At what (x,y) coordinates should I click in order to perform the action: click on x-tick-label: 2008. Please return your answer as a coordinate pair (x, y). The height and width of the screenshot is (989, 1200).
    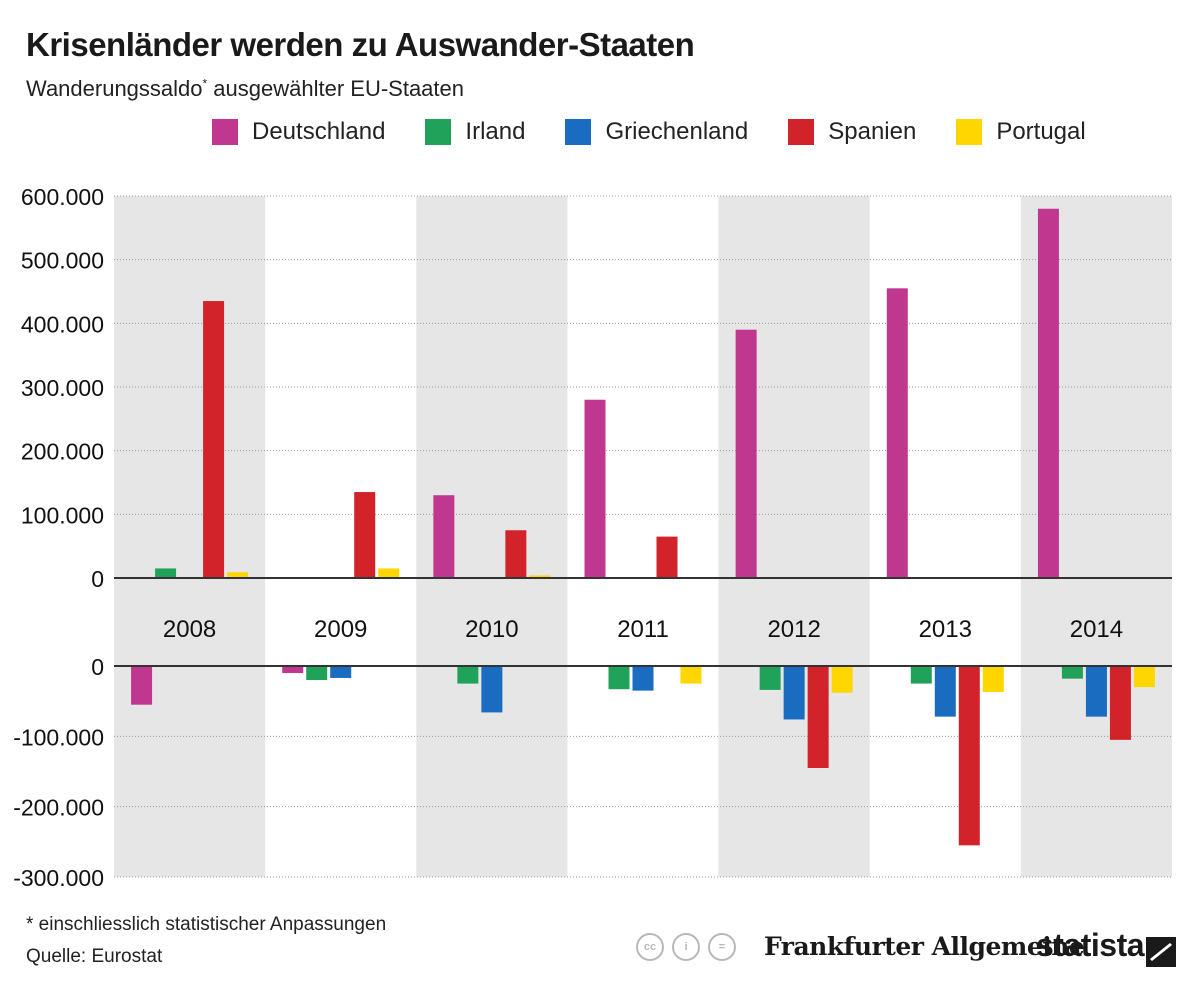
    Looking at the image, I should click on (189, 629).